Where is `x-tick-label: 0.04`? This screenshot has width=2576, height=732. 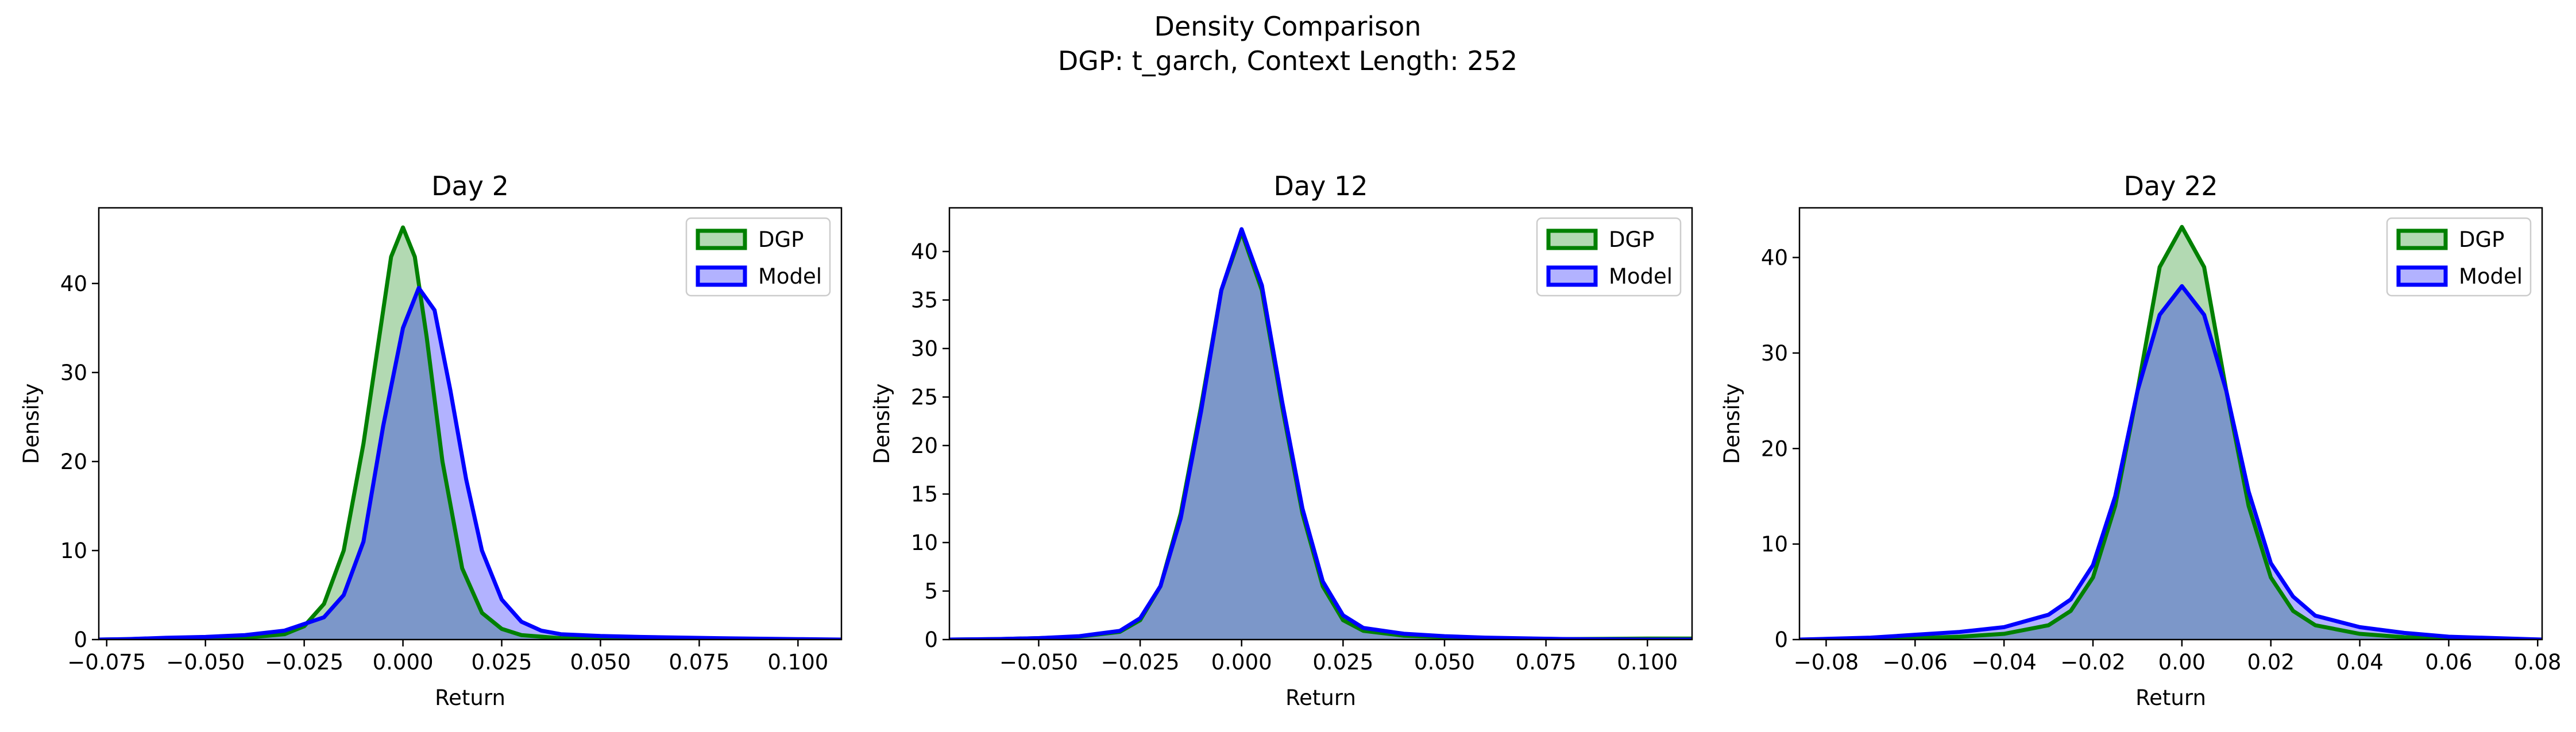 x-tick-label: 0.04 is located at coordinates (2359, 662).